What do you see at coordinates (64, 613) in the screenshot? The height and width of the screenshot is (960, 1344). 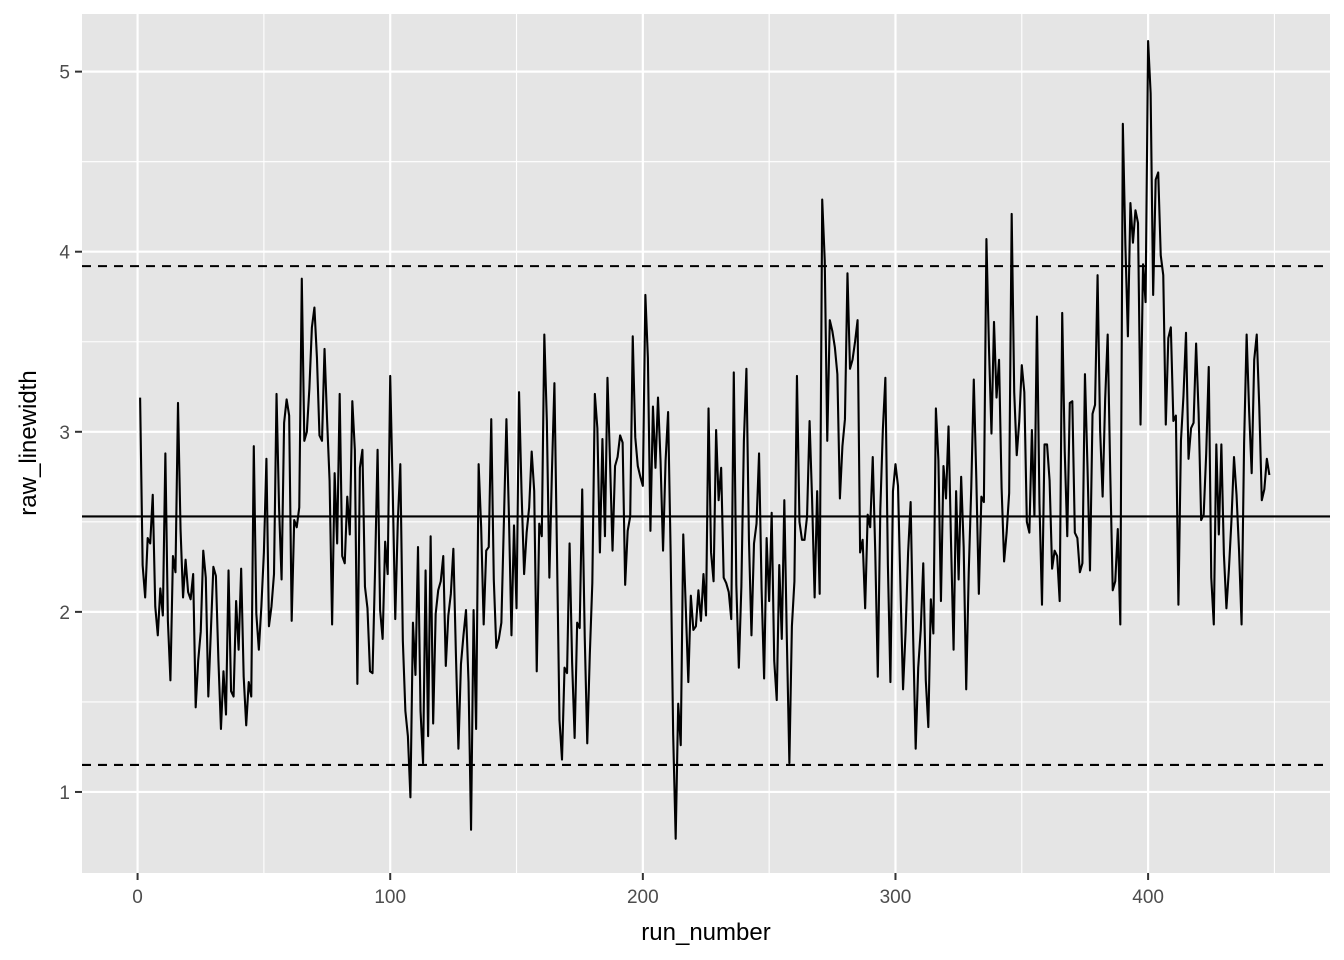 I see `y-tick-label: 2` at bounding box center [64, 613].